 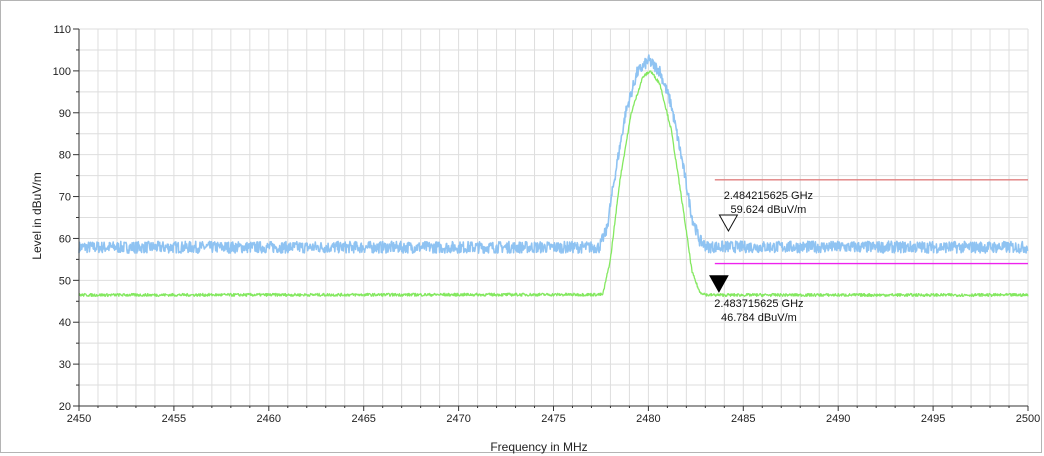 I want to click on marker-open-triangle, so click(x=728, y=223).